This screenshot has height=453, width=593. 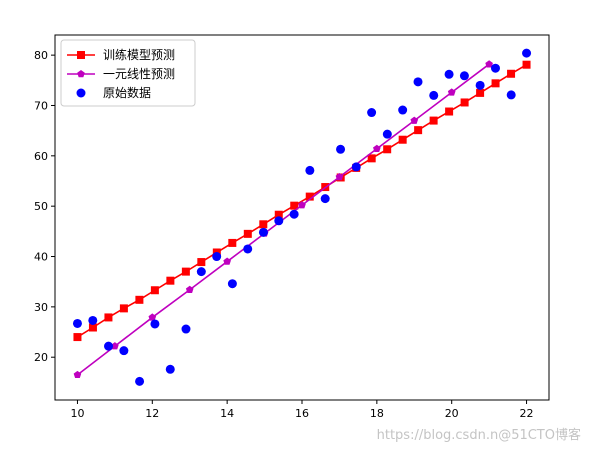 What do you see at coordinates (227, 413) in the screenshot?
I see `x-tick-label: 14` at bounding box center [227, 413].